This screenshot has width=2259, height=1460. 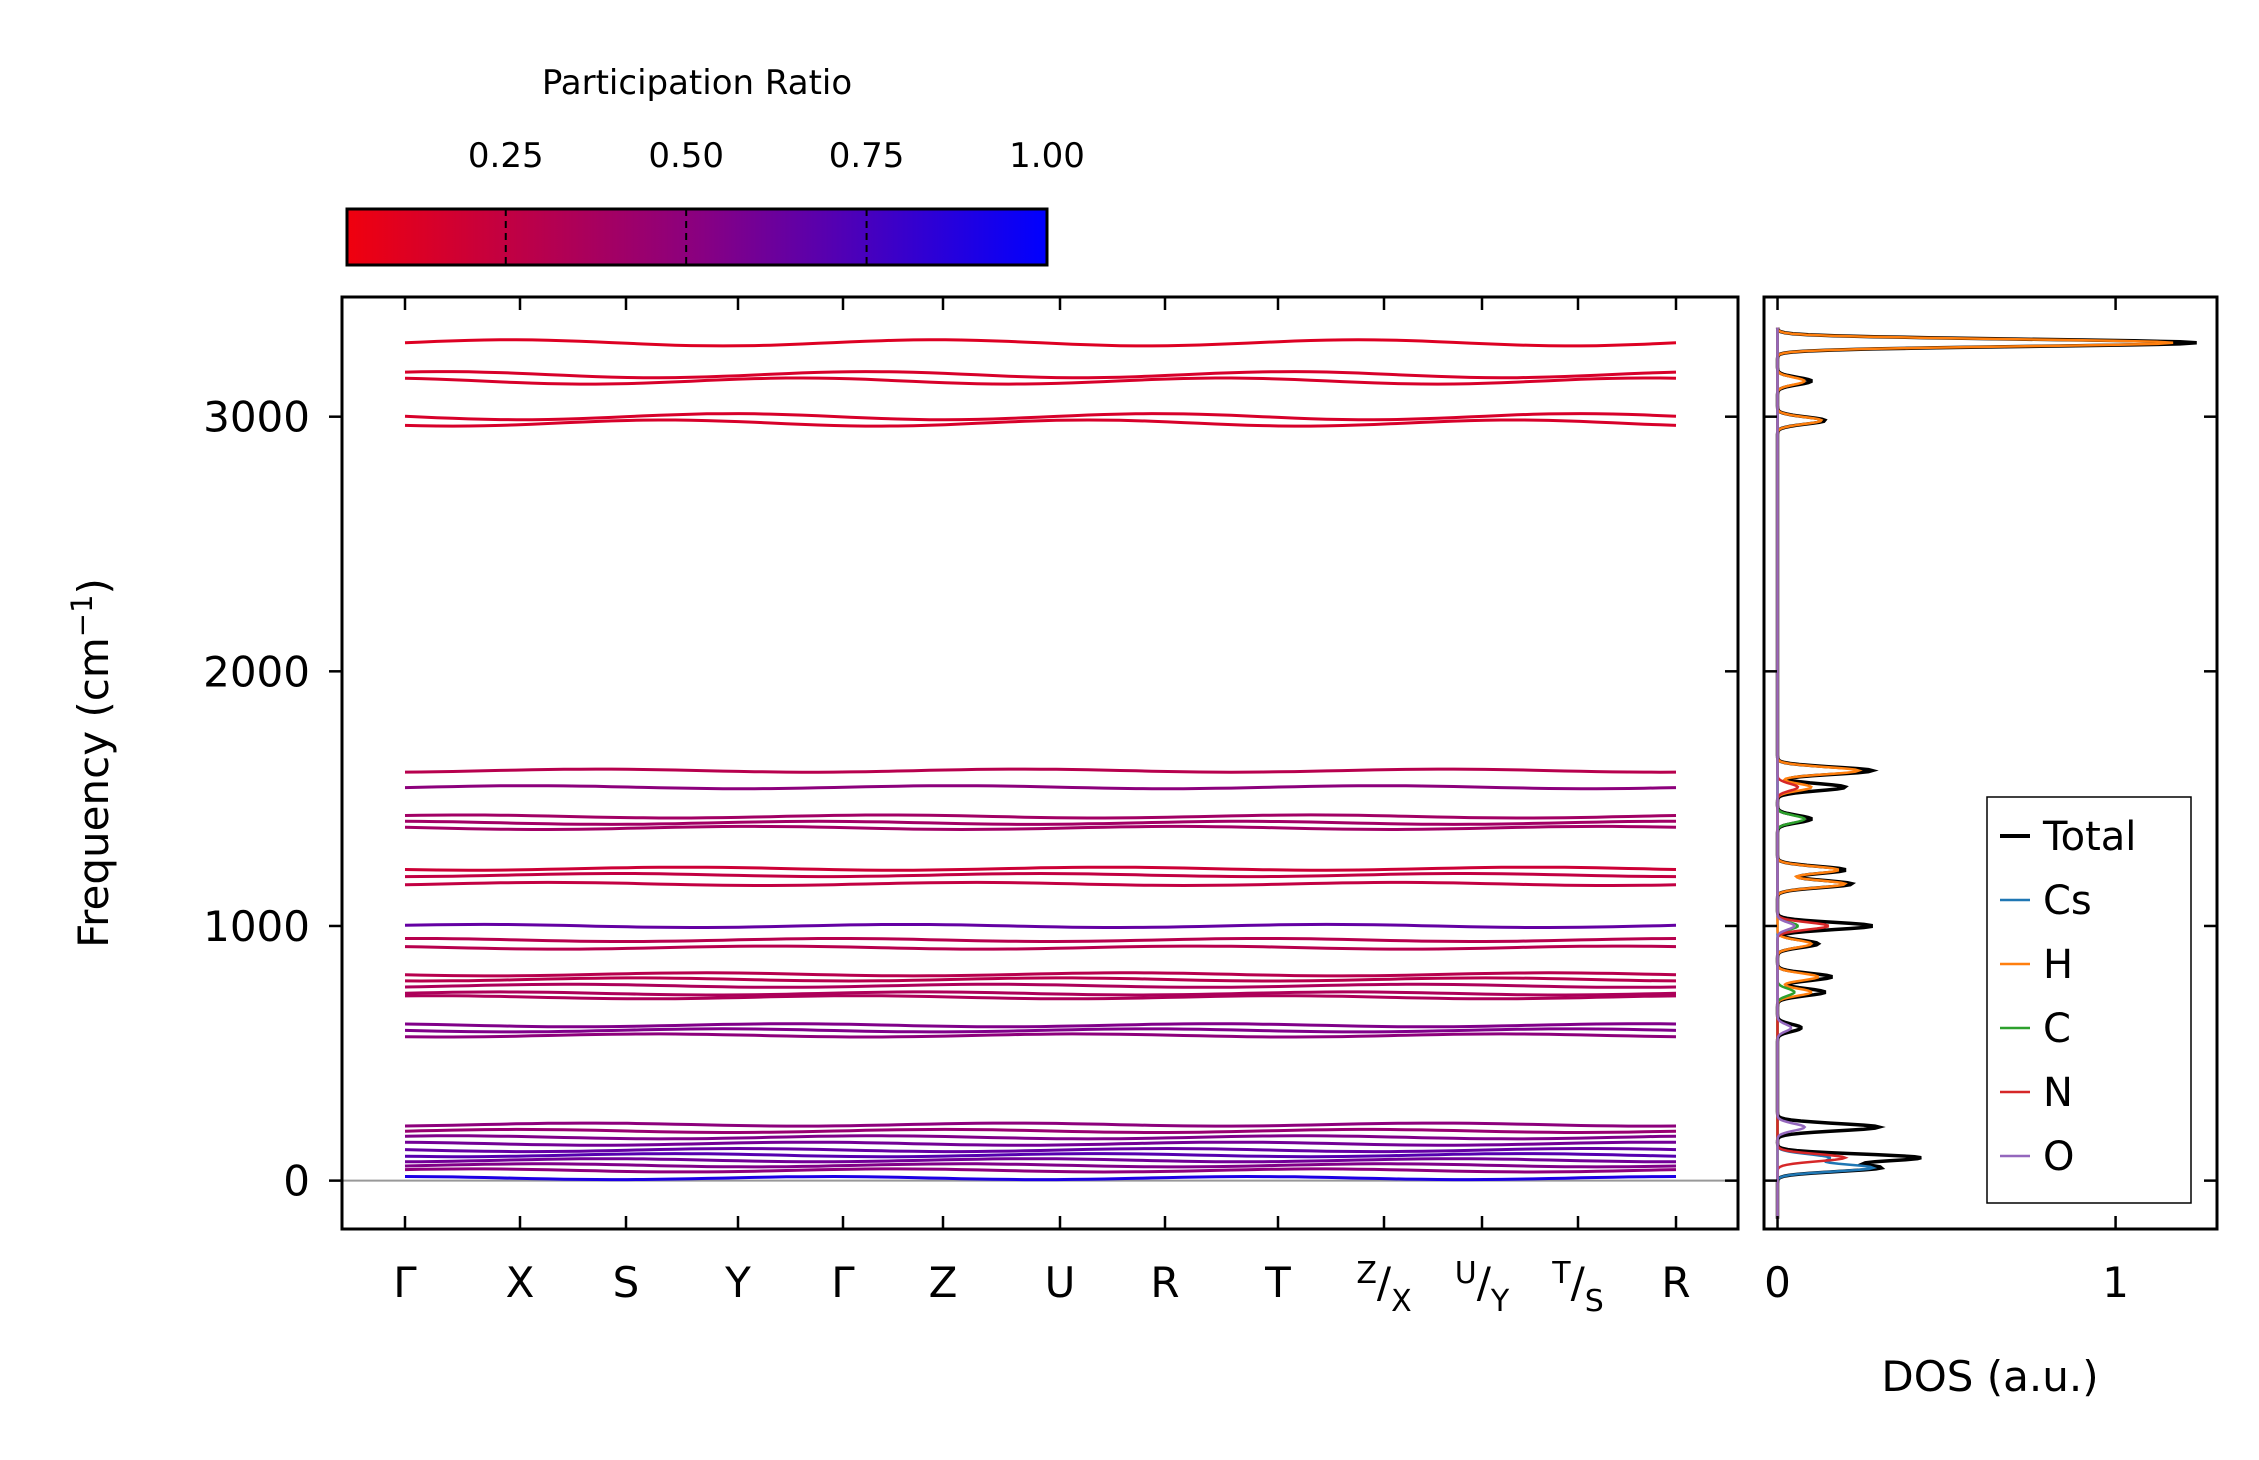 I want to click on legend-label-h: H, so click(x=2058, y=965).